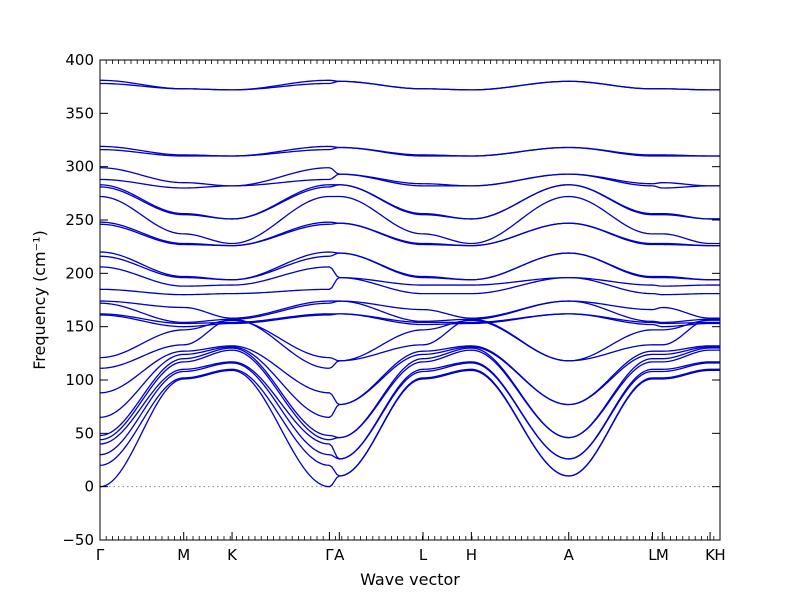  Describe the element at coordinates (79, 273) in the screenshot. I see `y-tick-label: 200` at that location.